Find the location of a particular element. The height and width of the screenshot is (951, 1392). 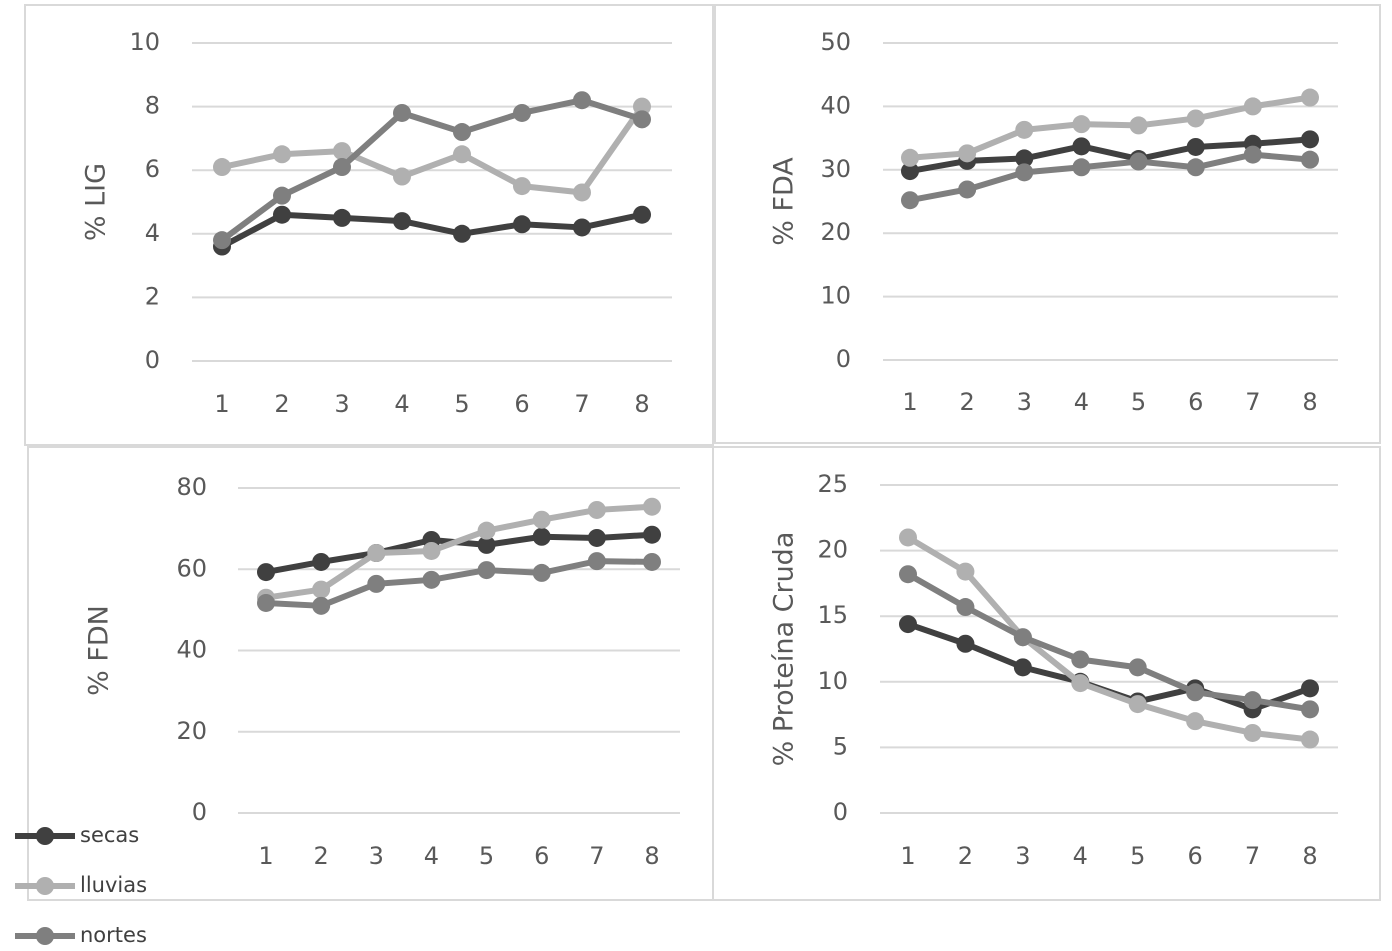

legend-label: nortes is located at coordinates (113, 935).